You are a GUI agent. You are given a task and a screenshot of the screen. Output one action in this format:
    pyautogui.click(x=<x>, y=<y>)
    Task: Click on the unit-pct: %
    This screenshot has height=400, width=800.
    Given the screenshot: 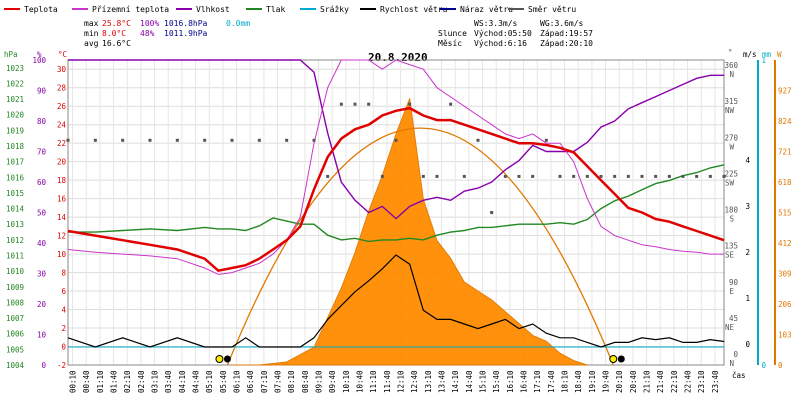 What is the action you would take?
    pyautogui.click(x=39, y=54)
    